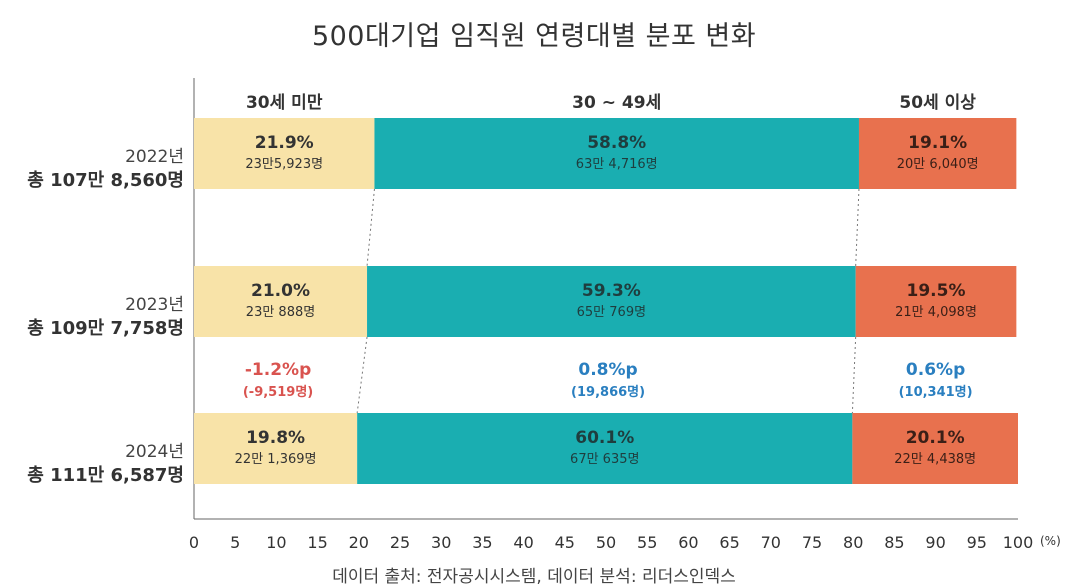 This screenshot has height=587, width=1068. I want to click on bar-percent-label: 59.3%, so click(611, 291).